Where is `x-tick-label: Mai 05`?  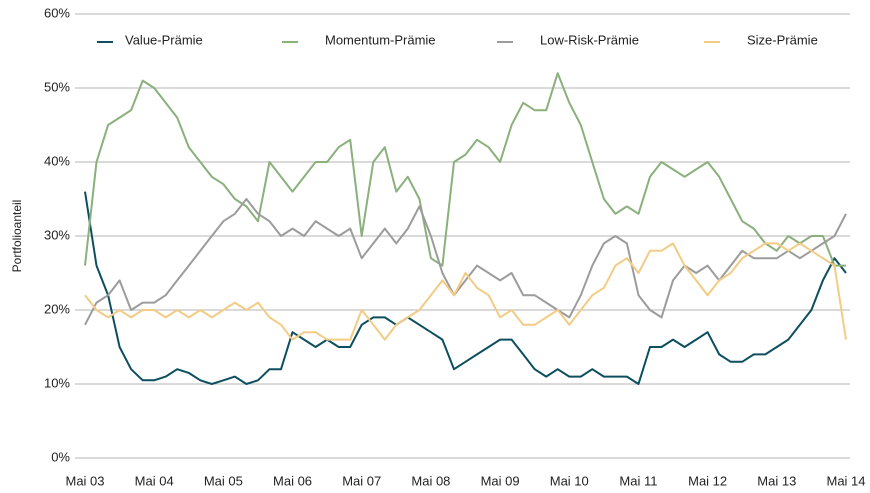
x-tick-label: Mai 05 is located at coordinates (223, 480).